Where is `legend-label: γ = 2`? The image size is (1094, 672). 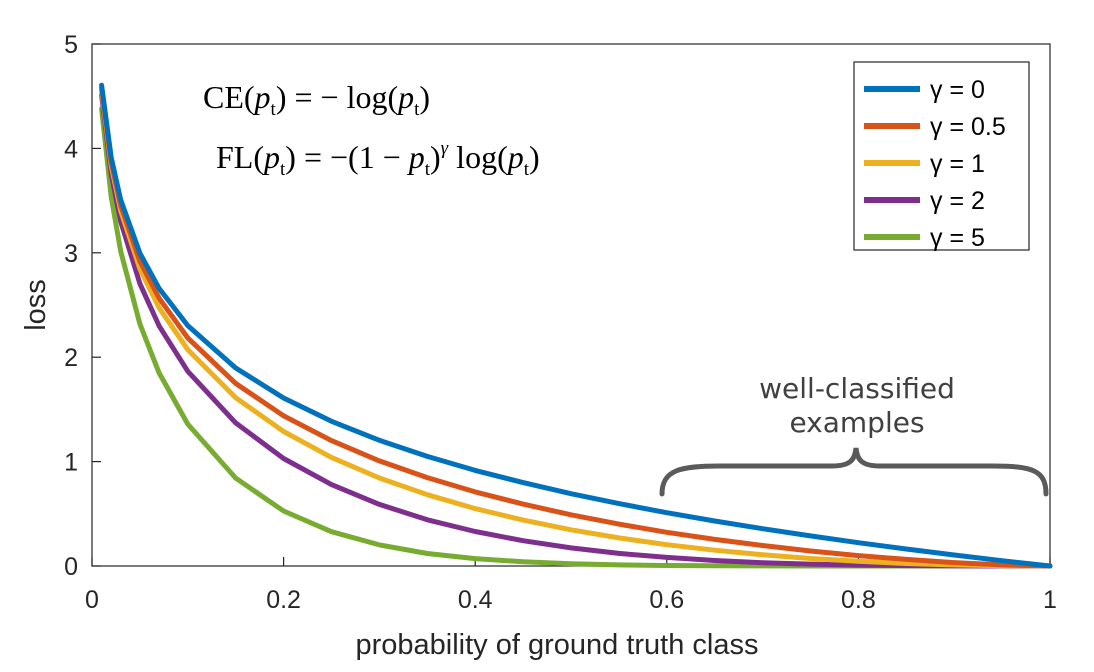
legend-label: γ = 2 is located at coordinates (957, 201).